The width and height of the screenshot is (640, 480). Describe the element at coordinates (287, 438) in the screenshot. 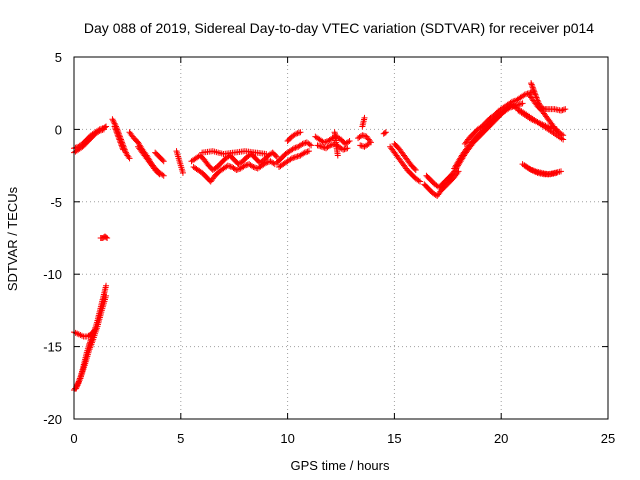

I see `x-tick-label: 10` at that location.